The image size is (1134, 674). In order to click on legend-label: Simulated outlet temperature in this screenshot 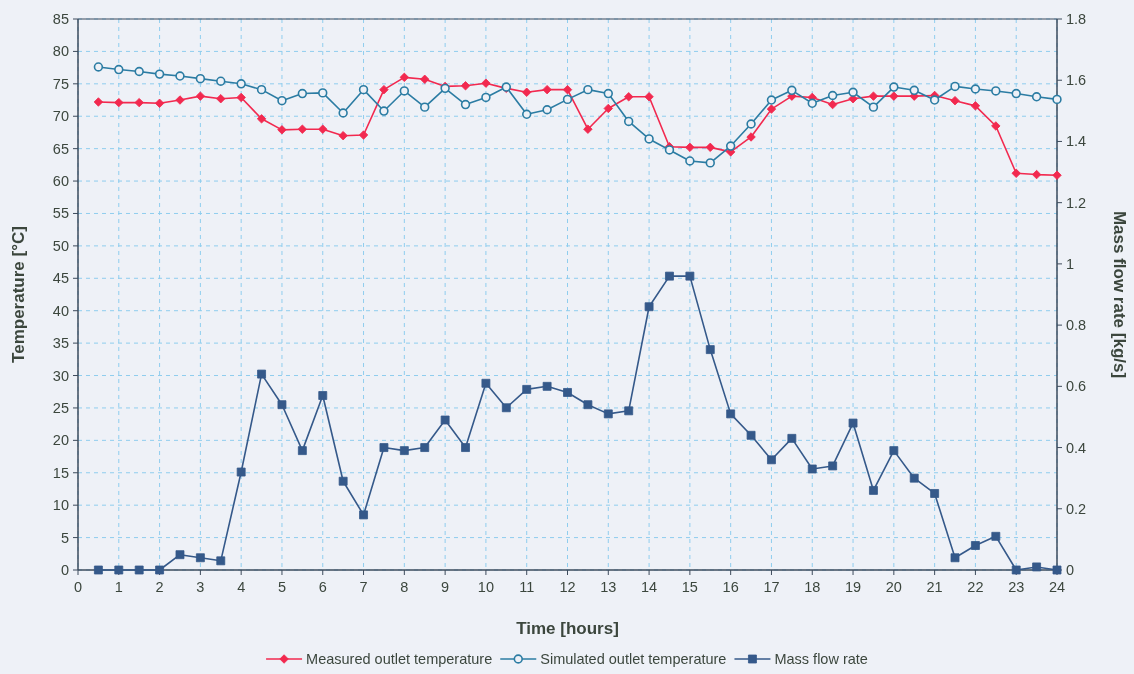, I will do `click(633, 659)`.